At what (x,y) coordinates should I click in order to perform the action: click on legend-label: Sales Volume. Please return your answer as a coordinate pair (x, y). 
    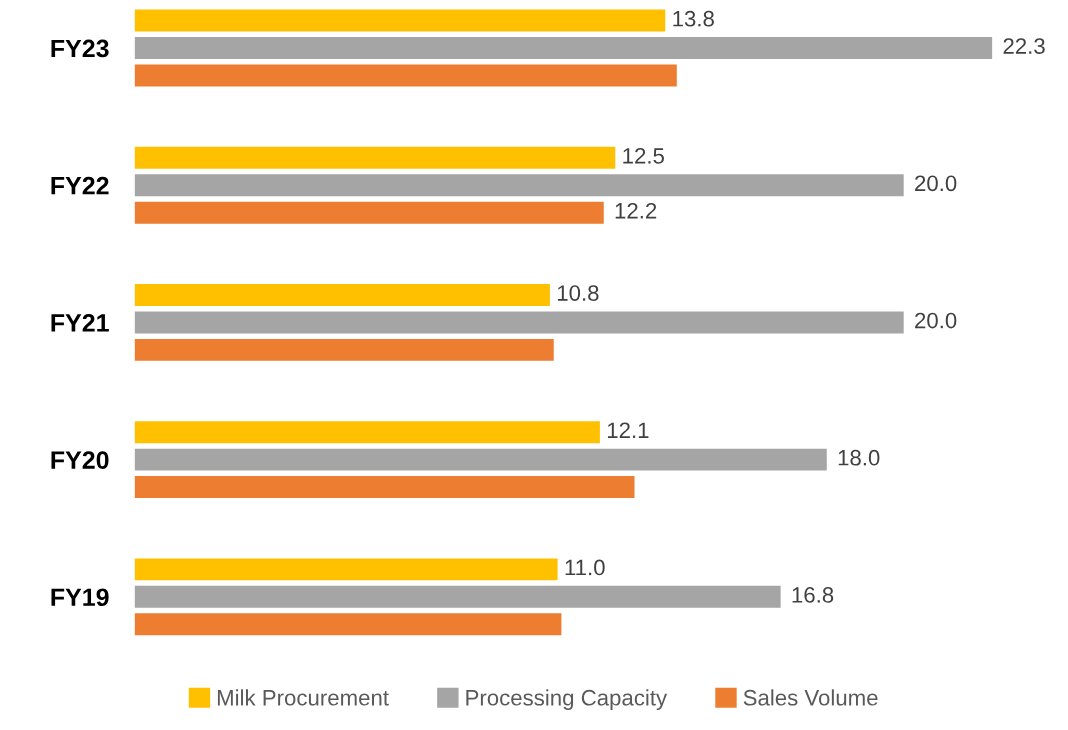
    Looking at the image, I should click on (810, 697).